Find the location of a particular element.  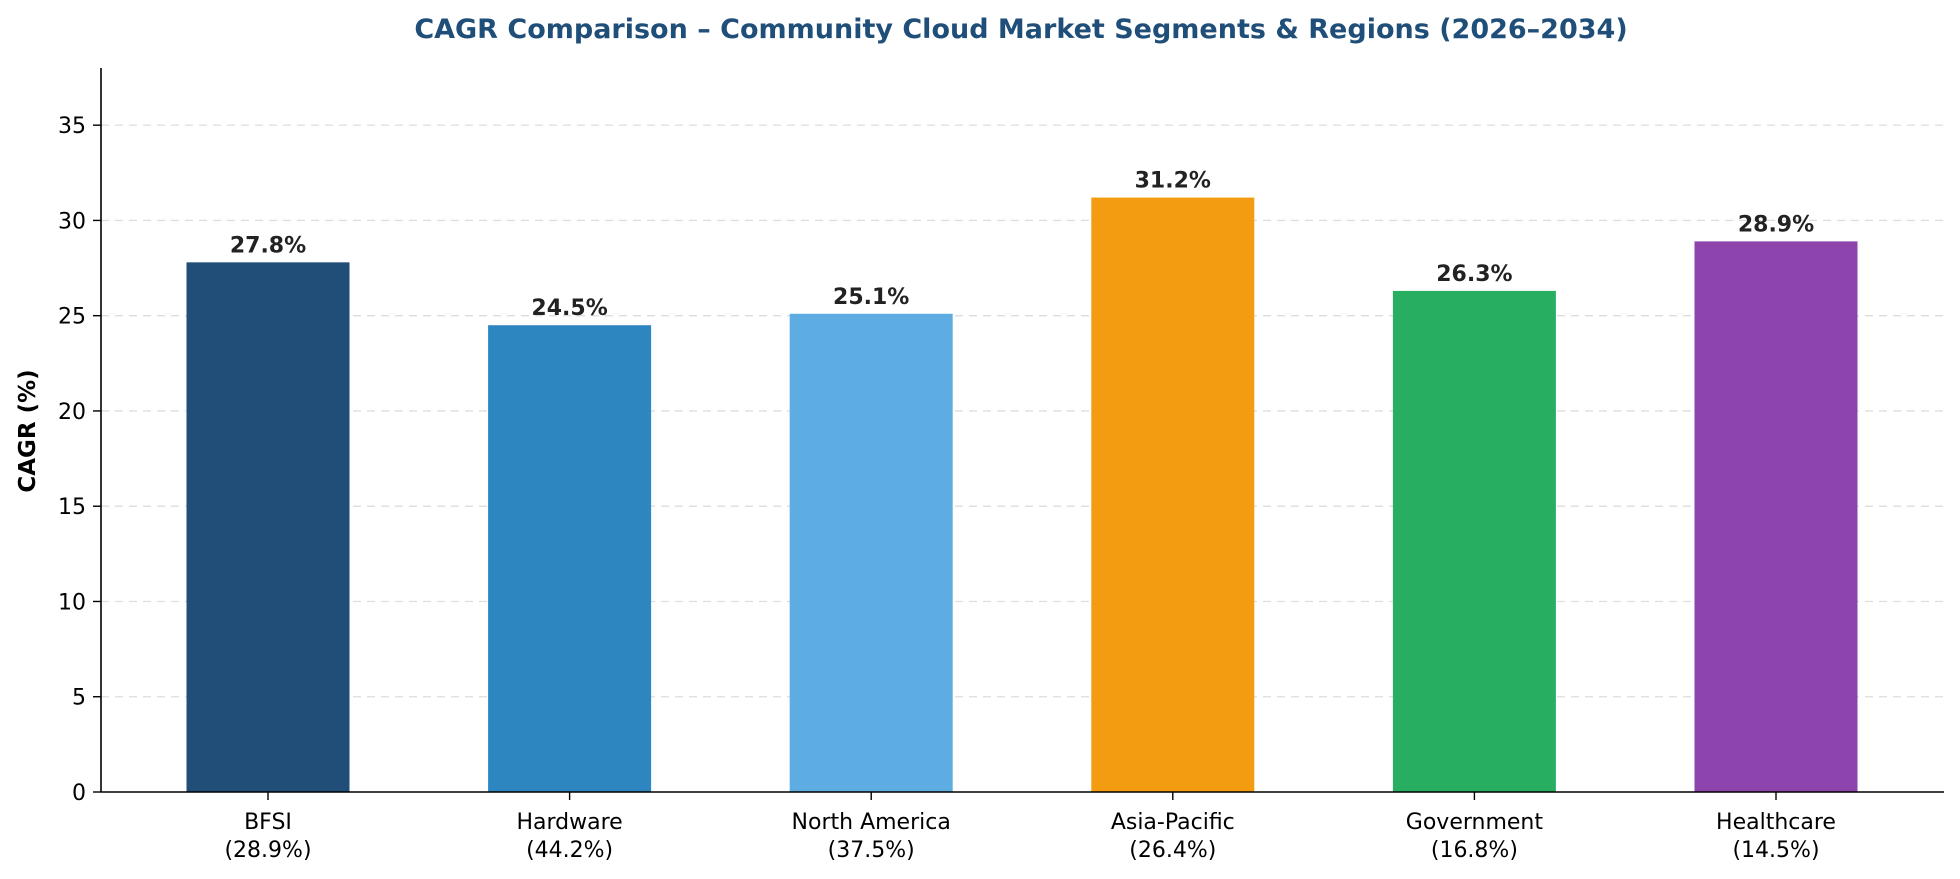

x-tick-share-label: (26.4%) is located at coordinates (1172, 850).